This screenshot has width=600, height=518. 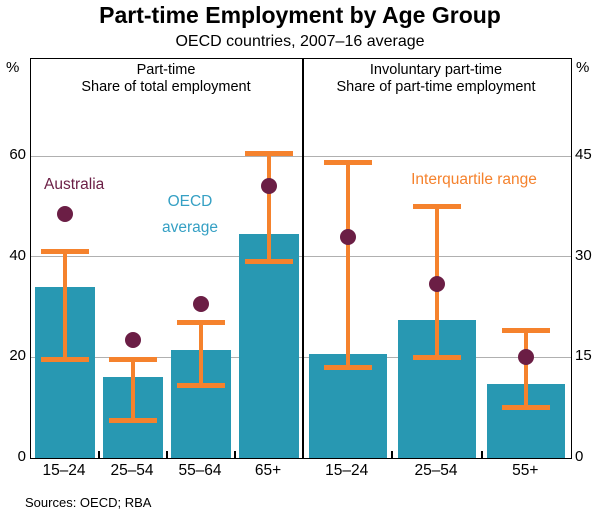 What do you see at coordinates (583, 255) in the screenshot?
I see `right-axis-tick-30: 30` at bounding box center [583, 255].